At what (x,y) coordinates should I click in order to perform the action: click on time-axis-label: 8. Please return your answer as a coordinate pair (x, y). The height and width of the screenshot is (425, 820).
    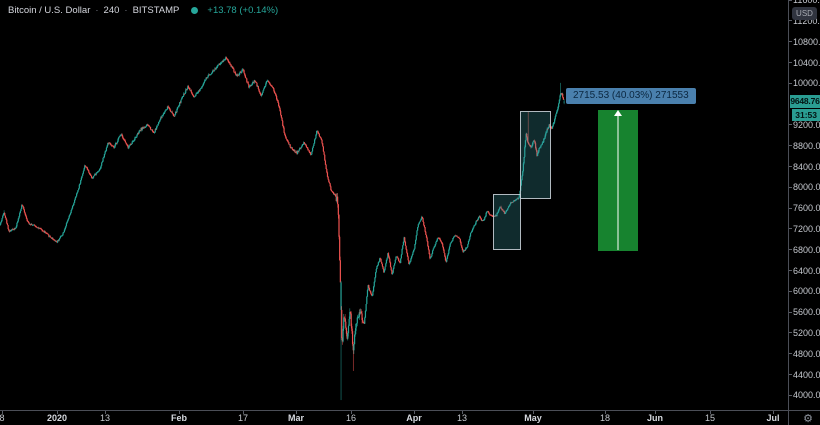
    Looking at the image, I should click on (2, 418).